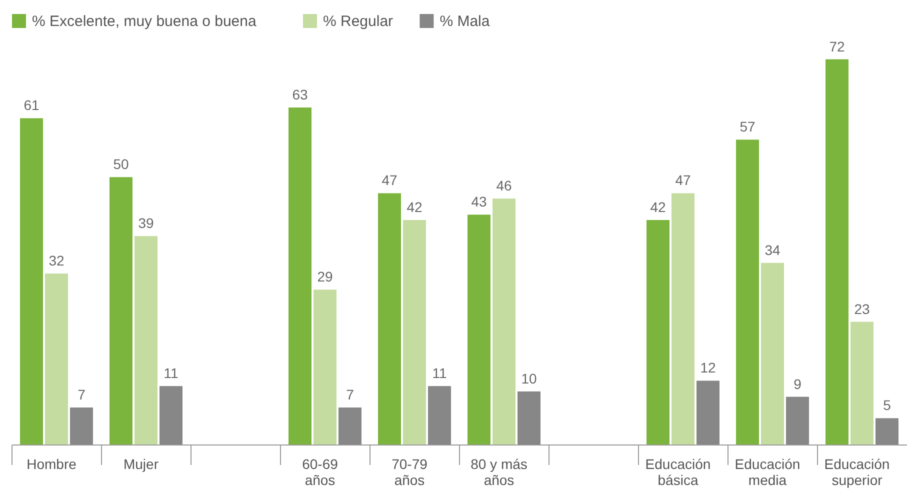  Describe the element at coordinates (51, 464) in the screenshot. I see `x-tick-label: Hombre` at that location.